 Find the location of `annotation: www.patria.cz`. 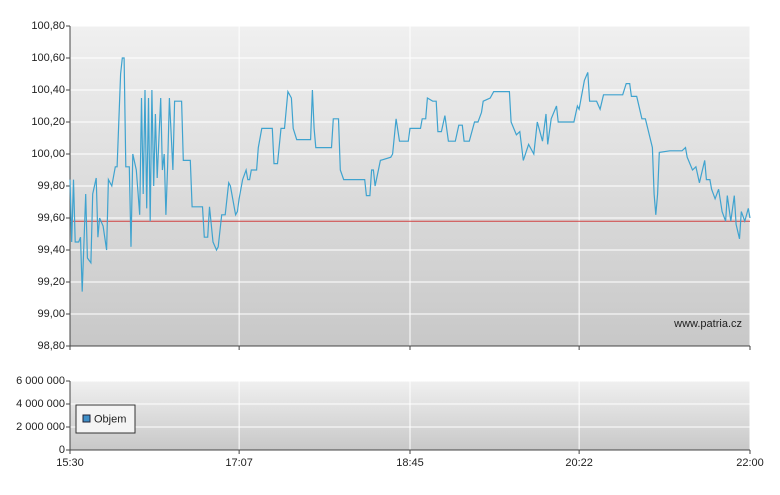

annotation: www.patria.cz is located at coordinates (707, 324).